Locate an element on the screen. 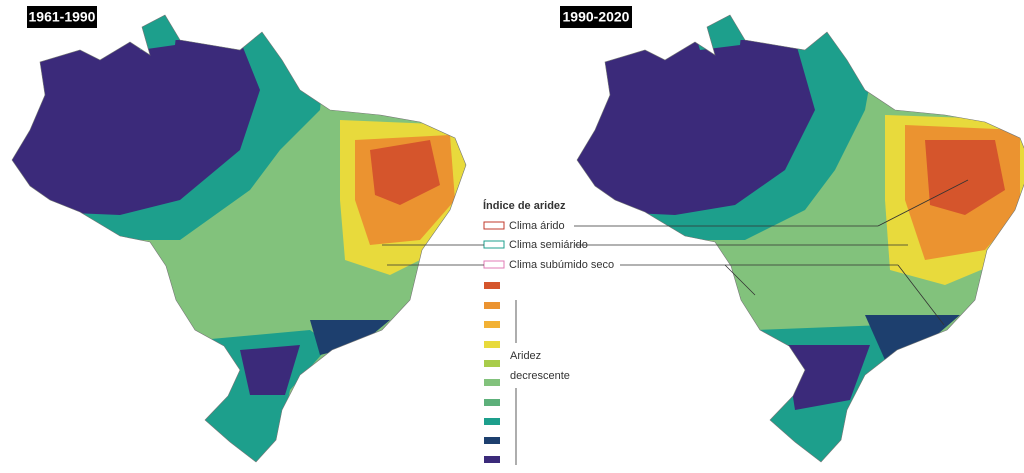 This screenshot has width=1024, height=473. scale-swatches is located at coordinates (492, 372).